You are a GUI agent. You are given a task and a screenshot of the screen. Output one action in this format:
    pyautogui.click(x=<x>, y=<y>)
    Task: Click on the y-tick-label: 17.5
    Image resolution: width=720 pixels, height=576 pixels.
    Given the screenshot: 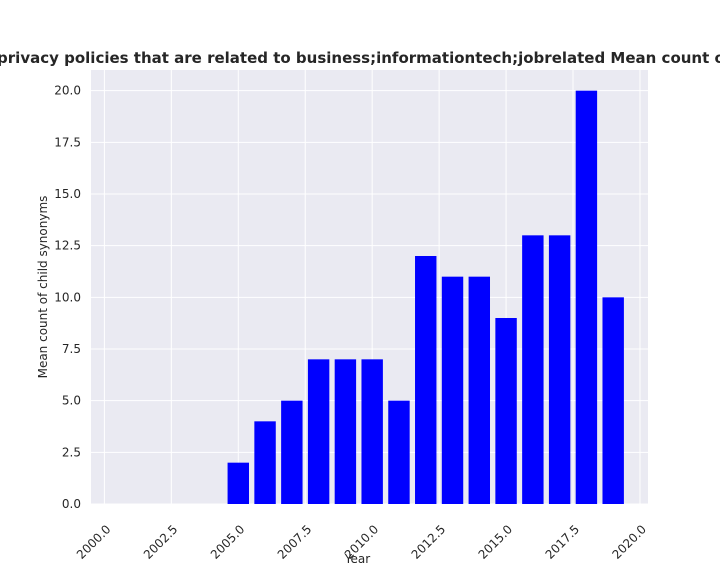 What is the action you would take?
    pyautogui.click(x=67, y=142)
    